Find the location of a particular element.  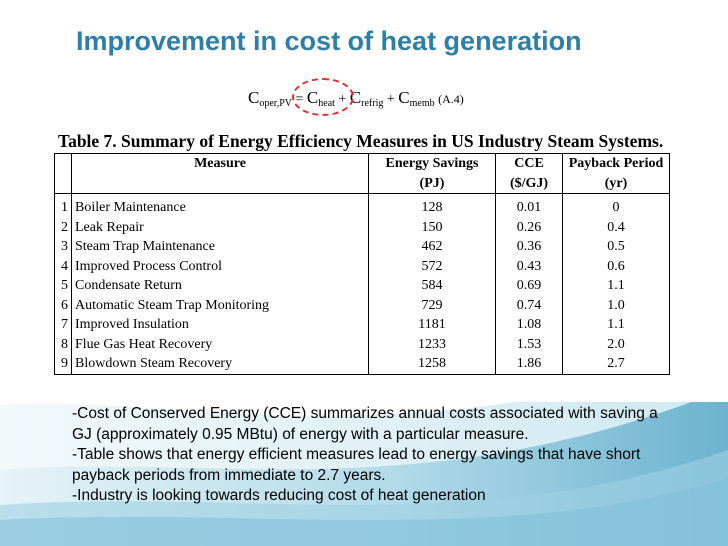

equation-term2-subscript: refrig is located at coordinates (372, 103).